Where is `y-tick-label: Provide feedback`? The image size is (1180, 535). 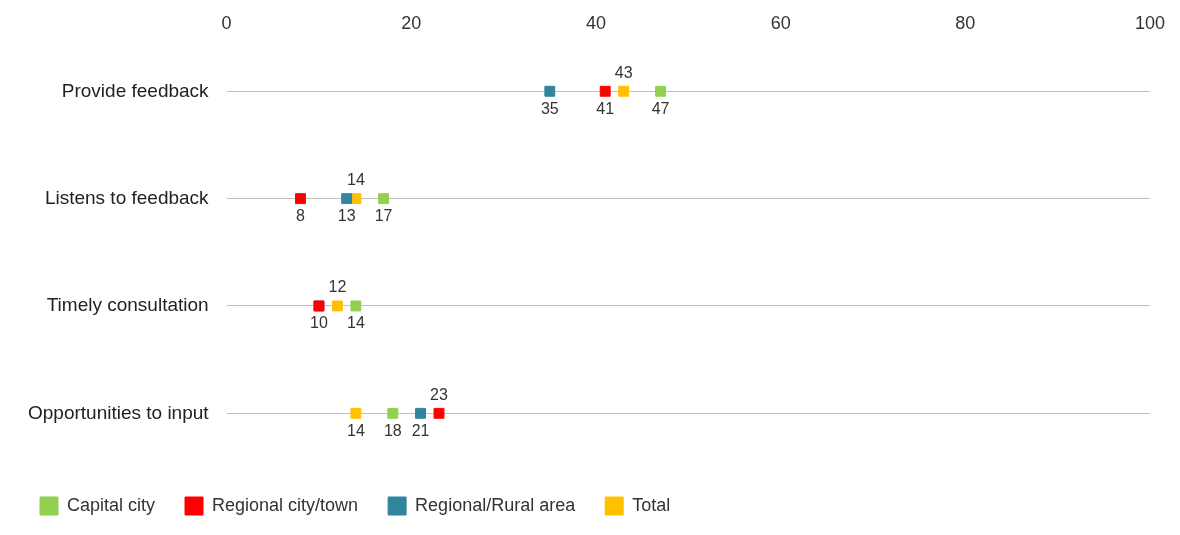
y-tick-label: Provide feedback is located at coordinates (135, 90).